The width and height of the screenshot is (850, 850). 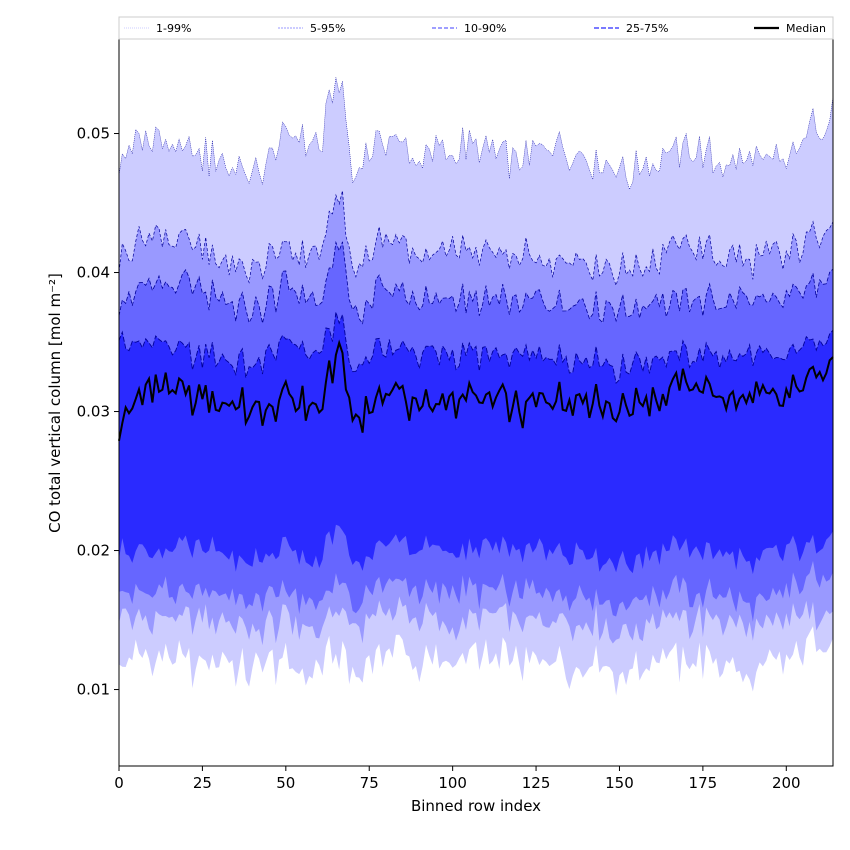 What do you see at coordinates (452, 783) in the screenshot?
I see `x-tick-label: 100` at bounding box center [452, 783].